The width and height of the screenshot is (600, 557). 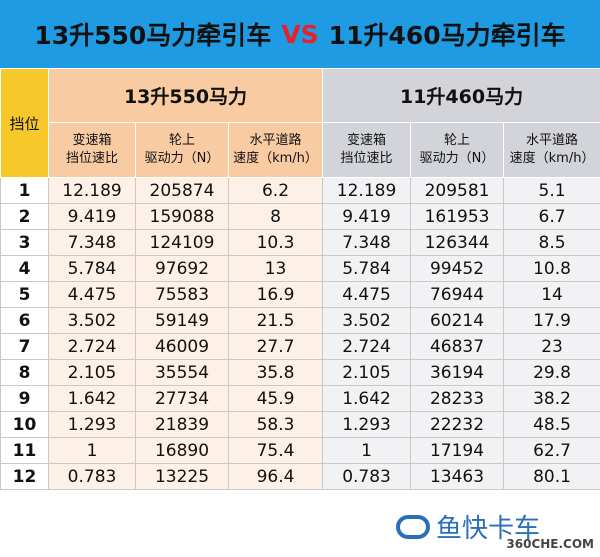 I want to click on data-cell: 12.189, so click(x=367, y=190).